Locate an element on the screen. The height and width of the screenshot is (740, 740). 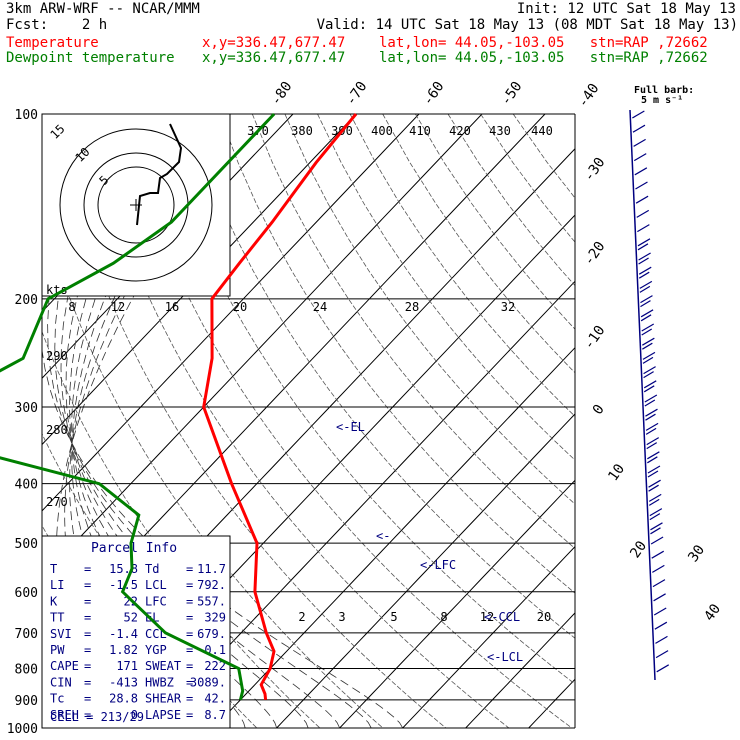
parcel-cell: CELL = 213/29 is located at coordinates (97, 717).